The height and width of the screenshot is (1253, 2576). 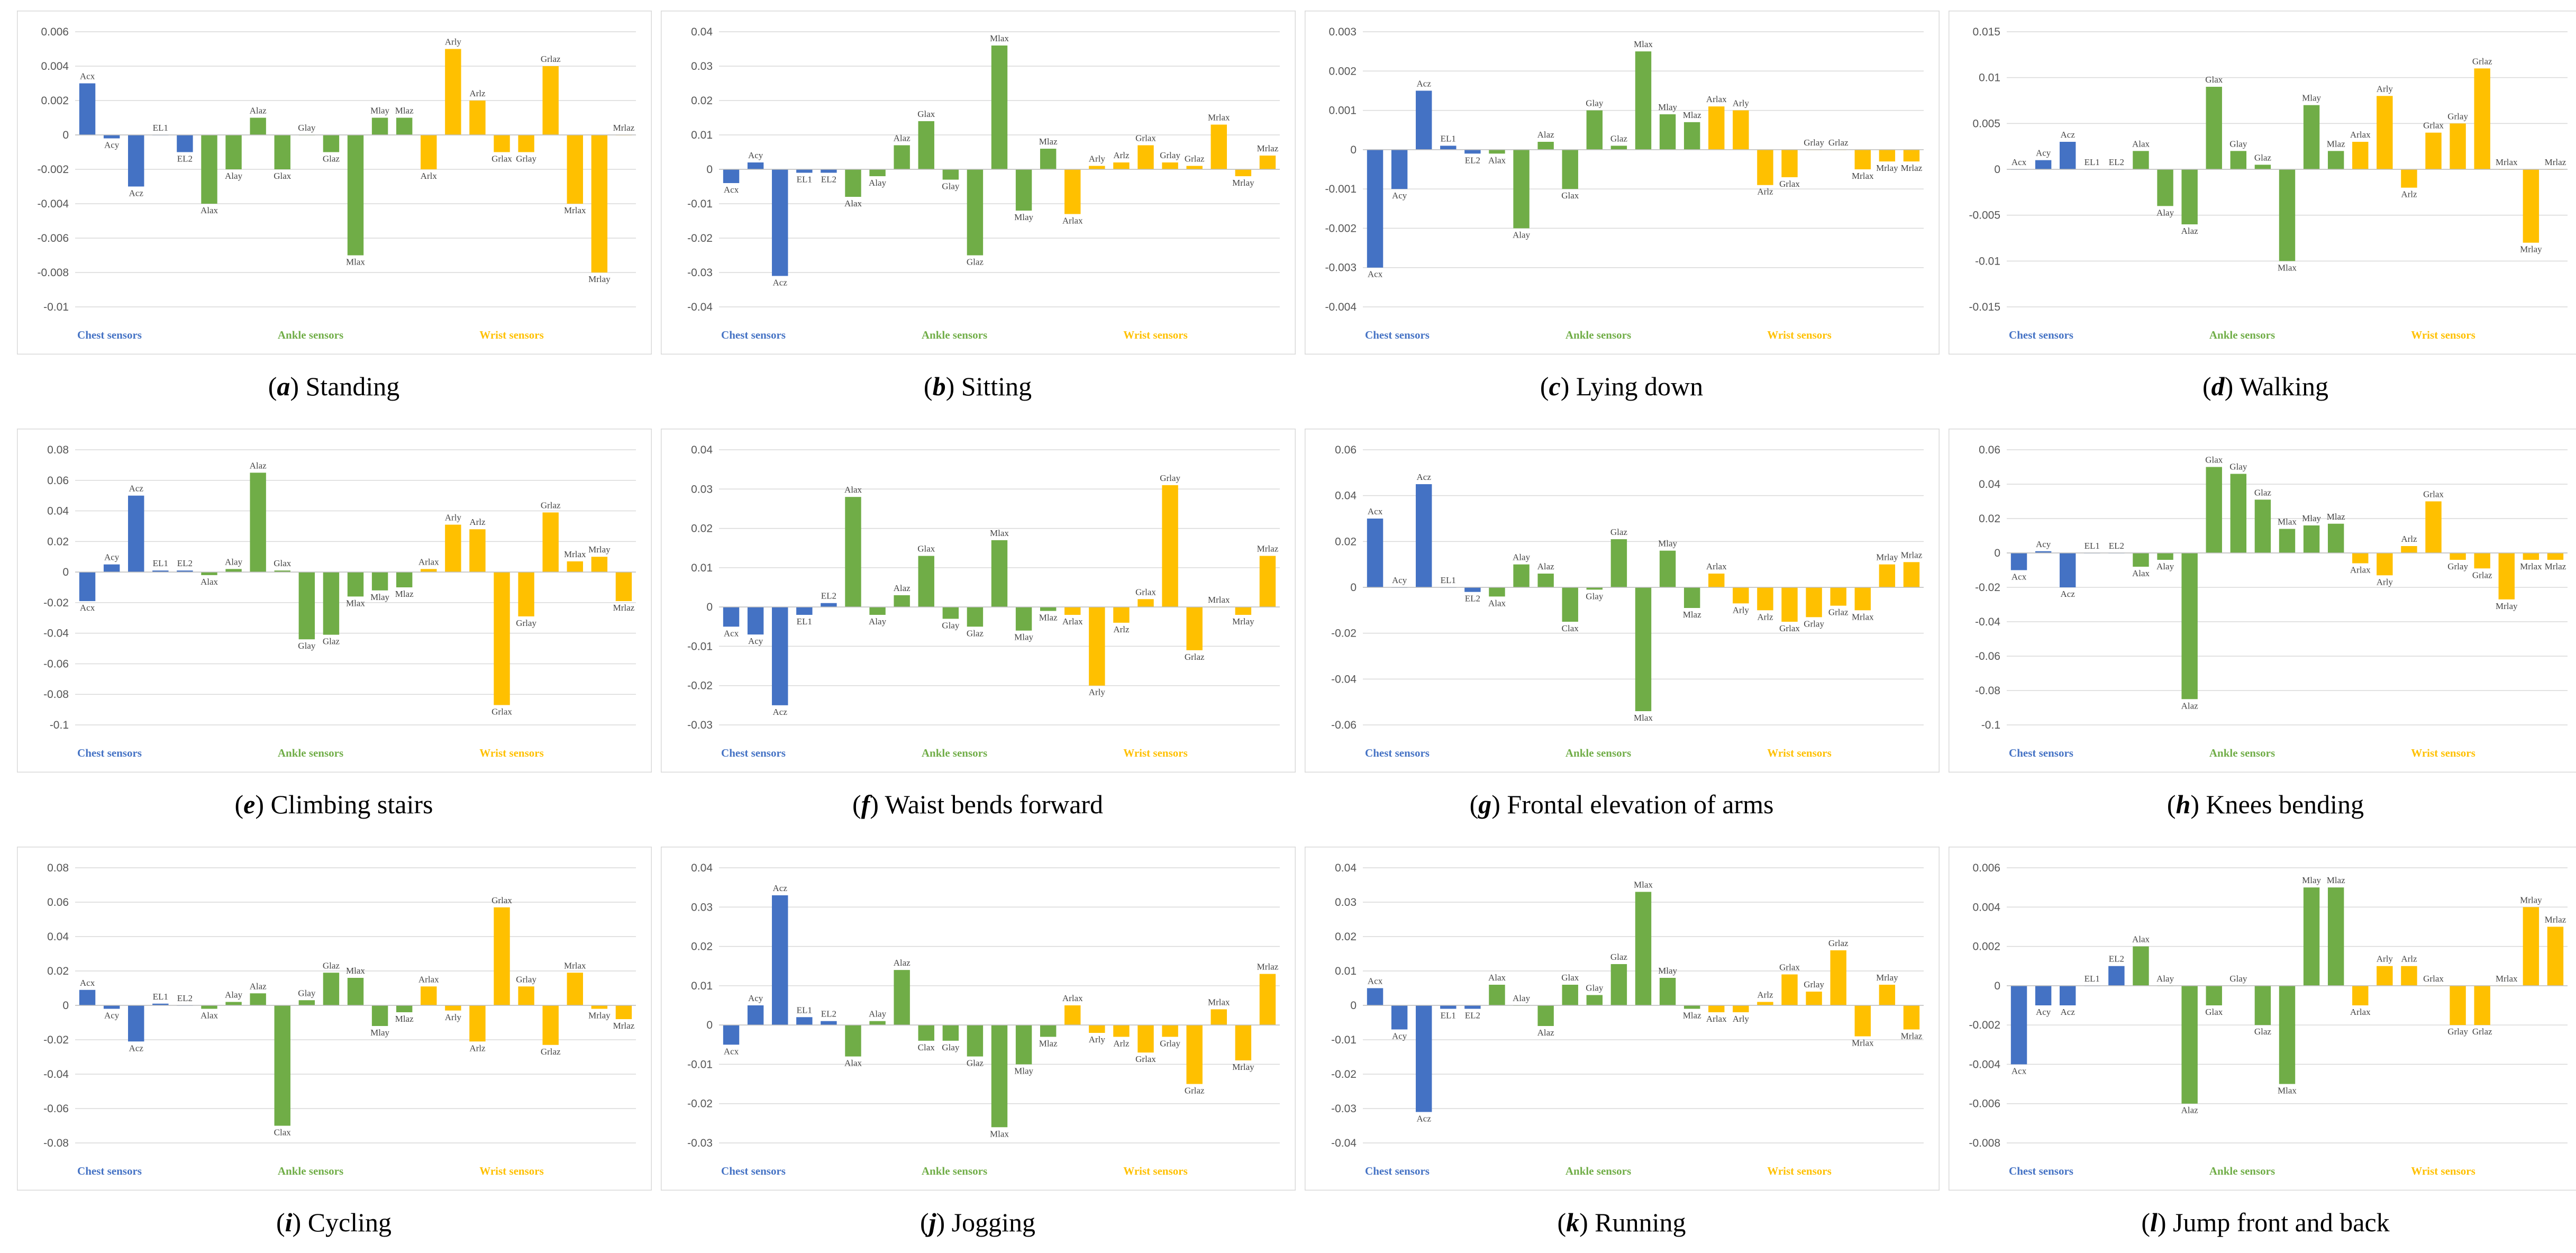 What do you see at coordinates (404, 1008) in the screenshot?
I see `bar-Mlaz` at bounding box center [404, 1008].